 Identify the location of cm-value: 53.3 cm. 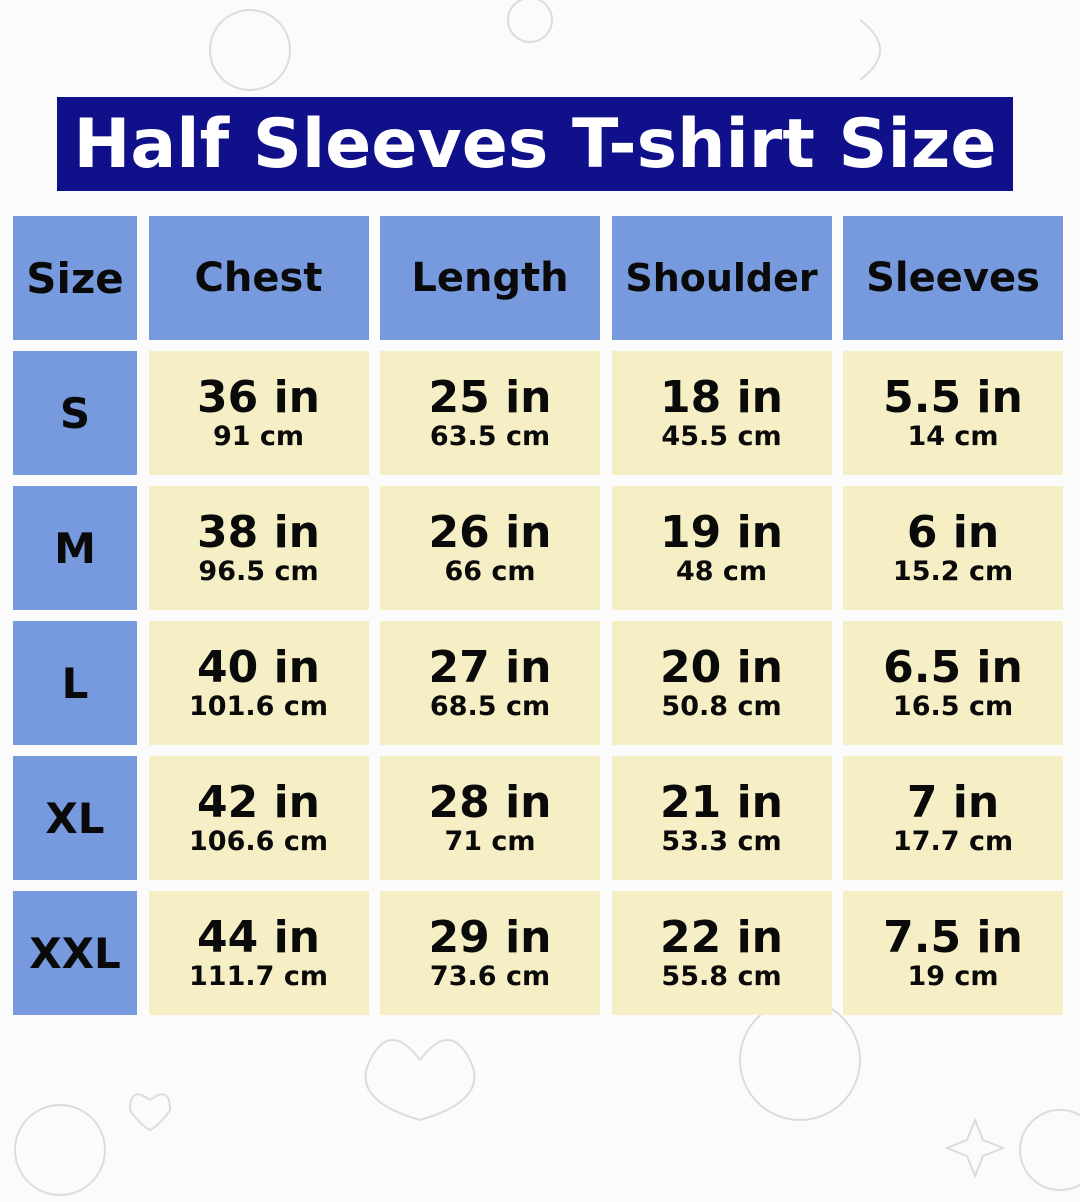
(721, 841).